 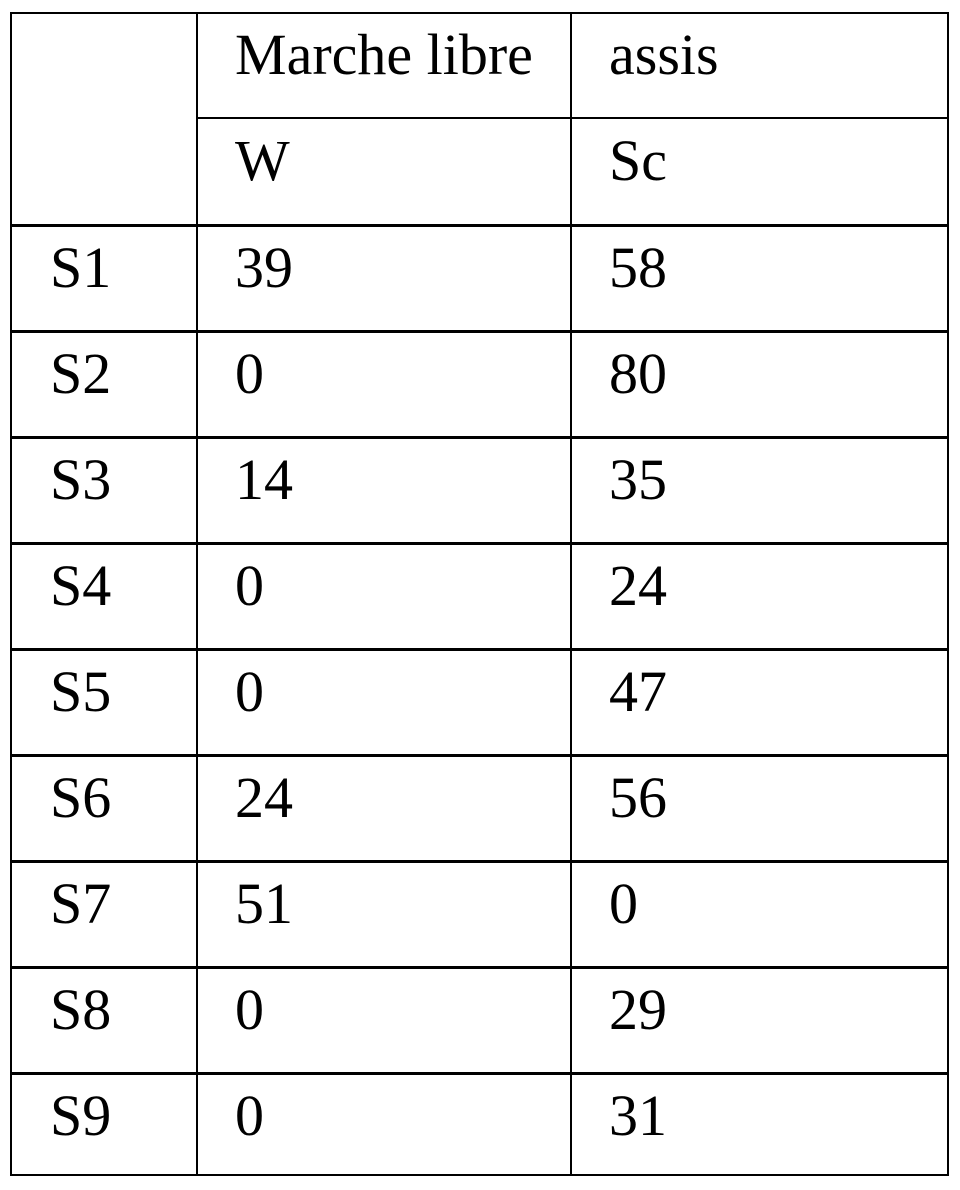 I want to click on header-divider, so click(x=571, y=118).